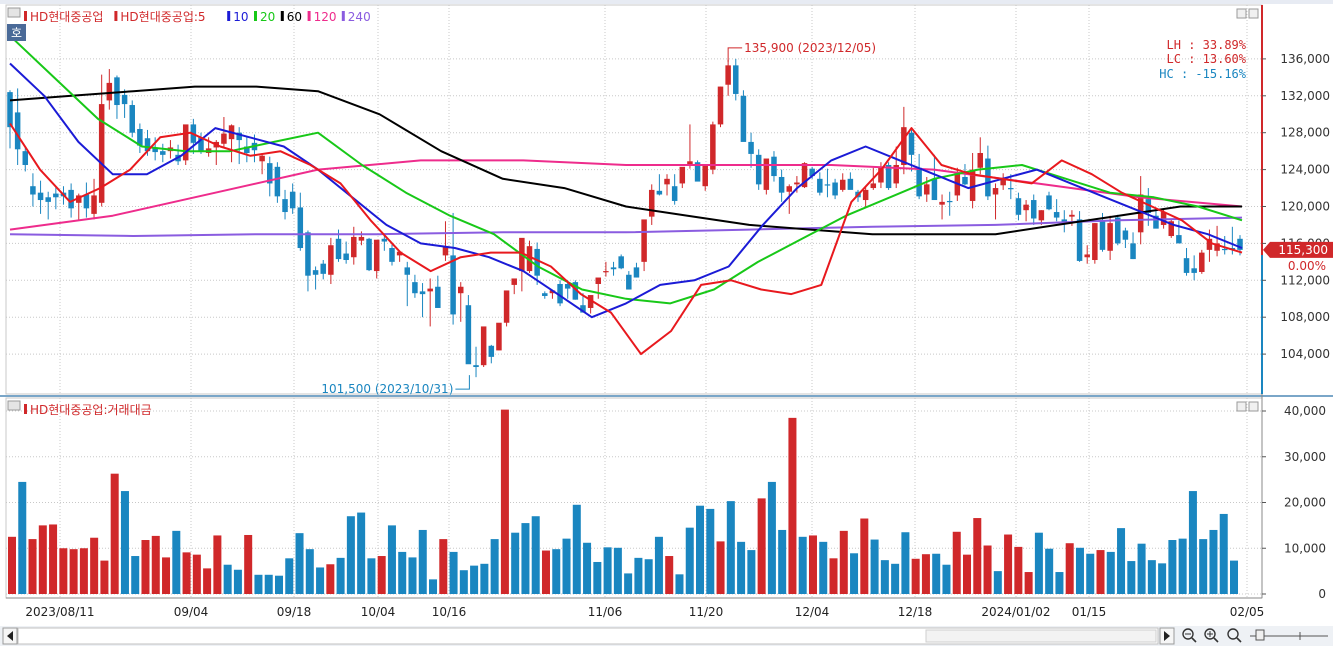 The height and width of the screenshot is (646, 1333). What do you see at coordinates (588, 636) in the screenshot?
I see `scrollbar-track` at bounding box center [588, 636].